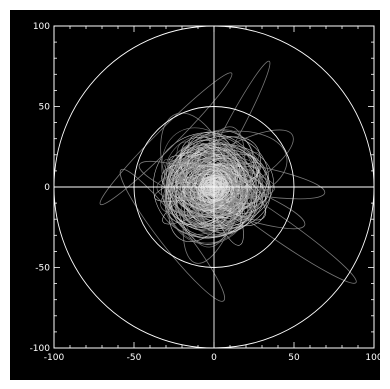  Describe the element at coordinates (47, 188) in the screenshot. I see `y-tick-label: 0` at that location.